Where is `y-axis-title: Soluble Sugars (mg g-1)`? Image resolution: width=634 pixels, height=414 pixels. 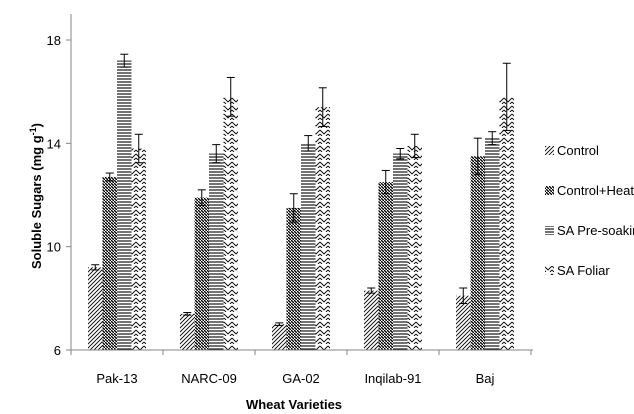 y-axis-title: Soluble Sugars (mg g-1) is located at coordinates (36, 196).